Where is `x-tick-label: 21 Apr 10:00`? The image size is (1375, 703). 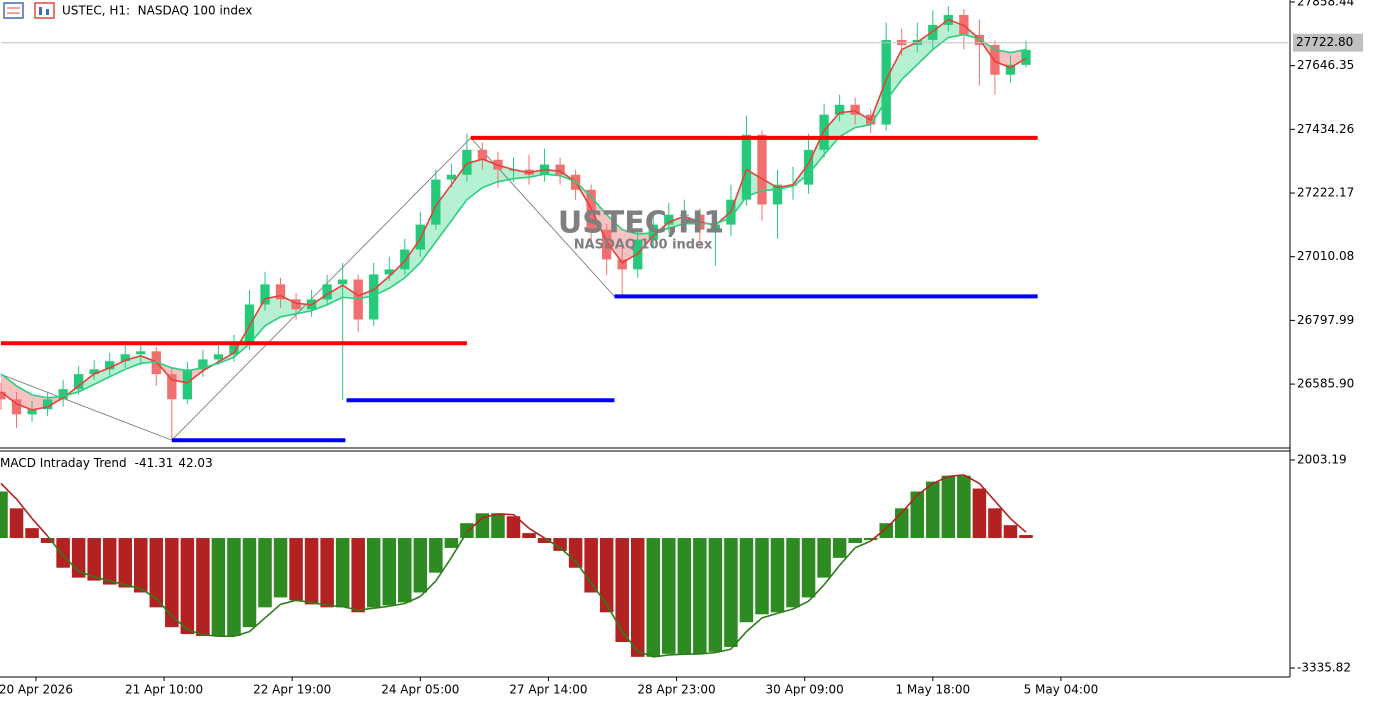 x-tick-label: 21 Apr 10:00 is located at coordinates (164, 690).